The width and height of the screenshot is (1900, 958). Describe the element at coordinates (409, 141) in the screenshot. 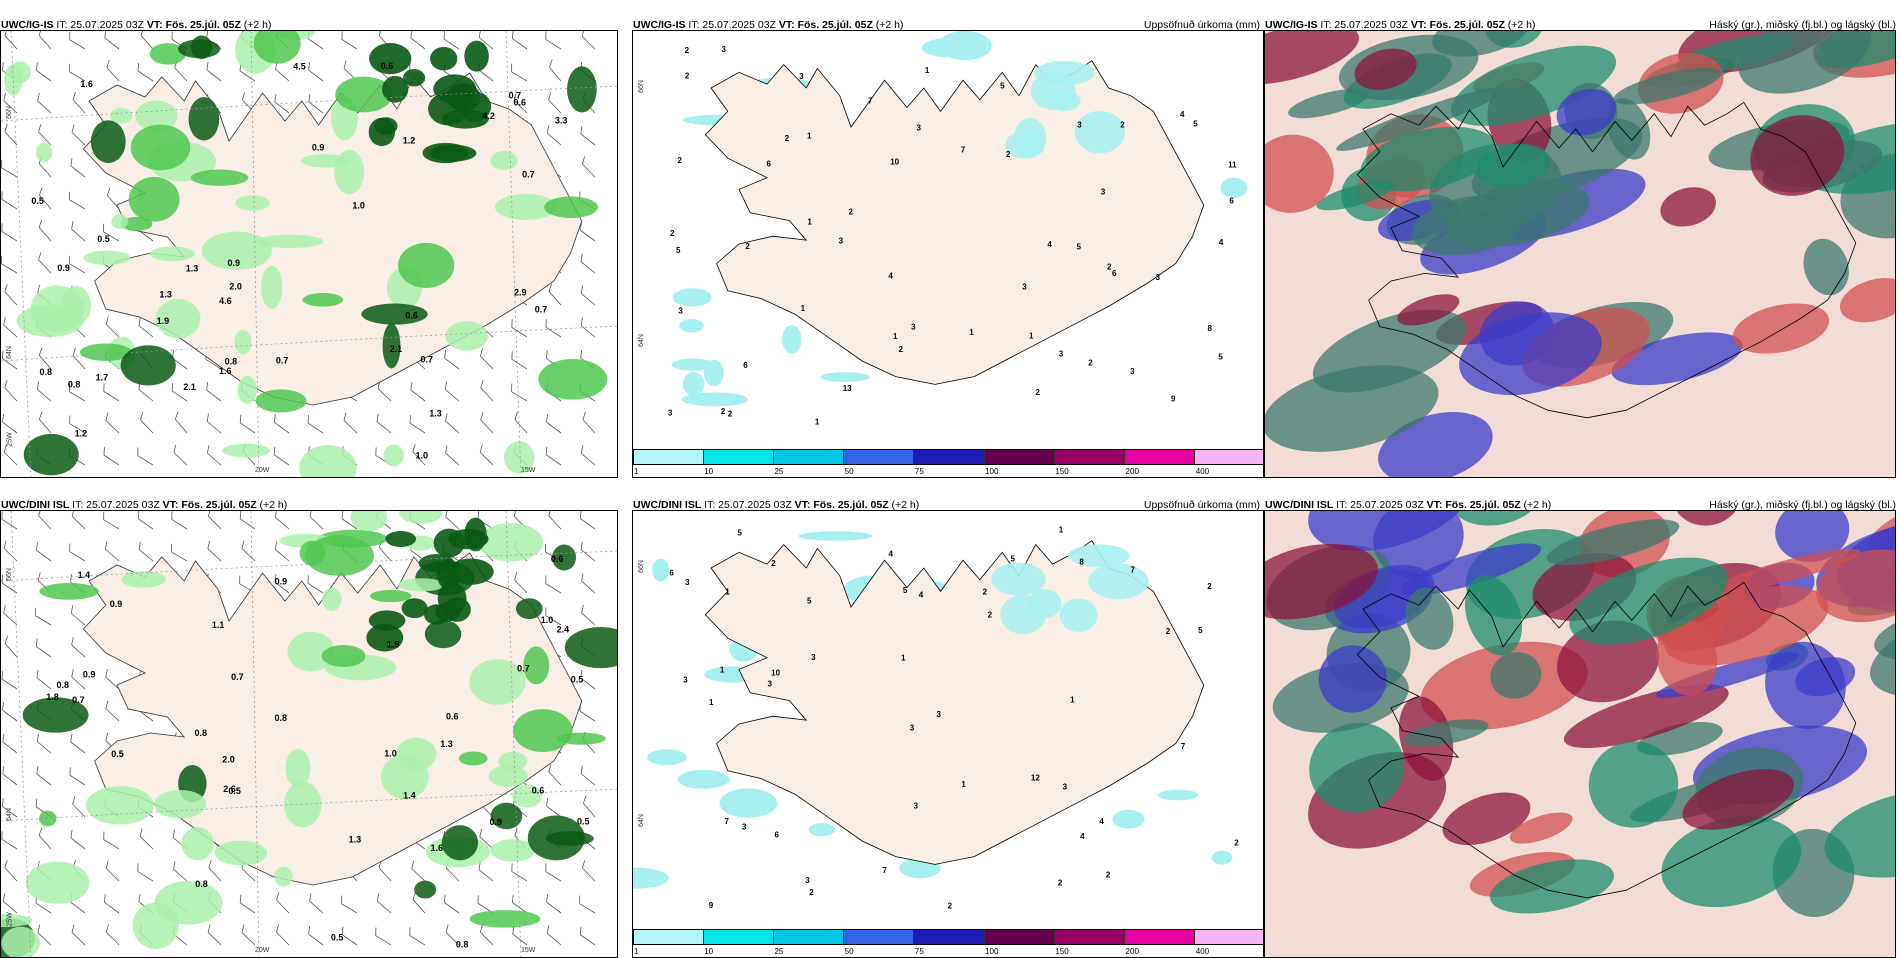

I see `rain-value: 1.2` at that location.